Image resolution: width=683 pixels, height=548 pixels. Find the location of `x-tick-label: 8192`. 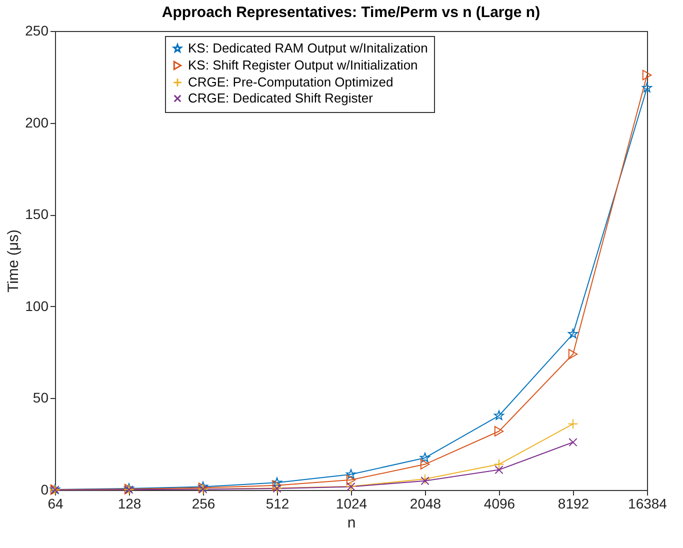

x-tick-label: 8192 is located at coordinates (574, 504).